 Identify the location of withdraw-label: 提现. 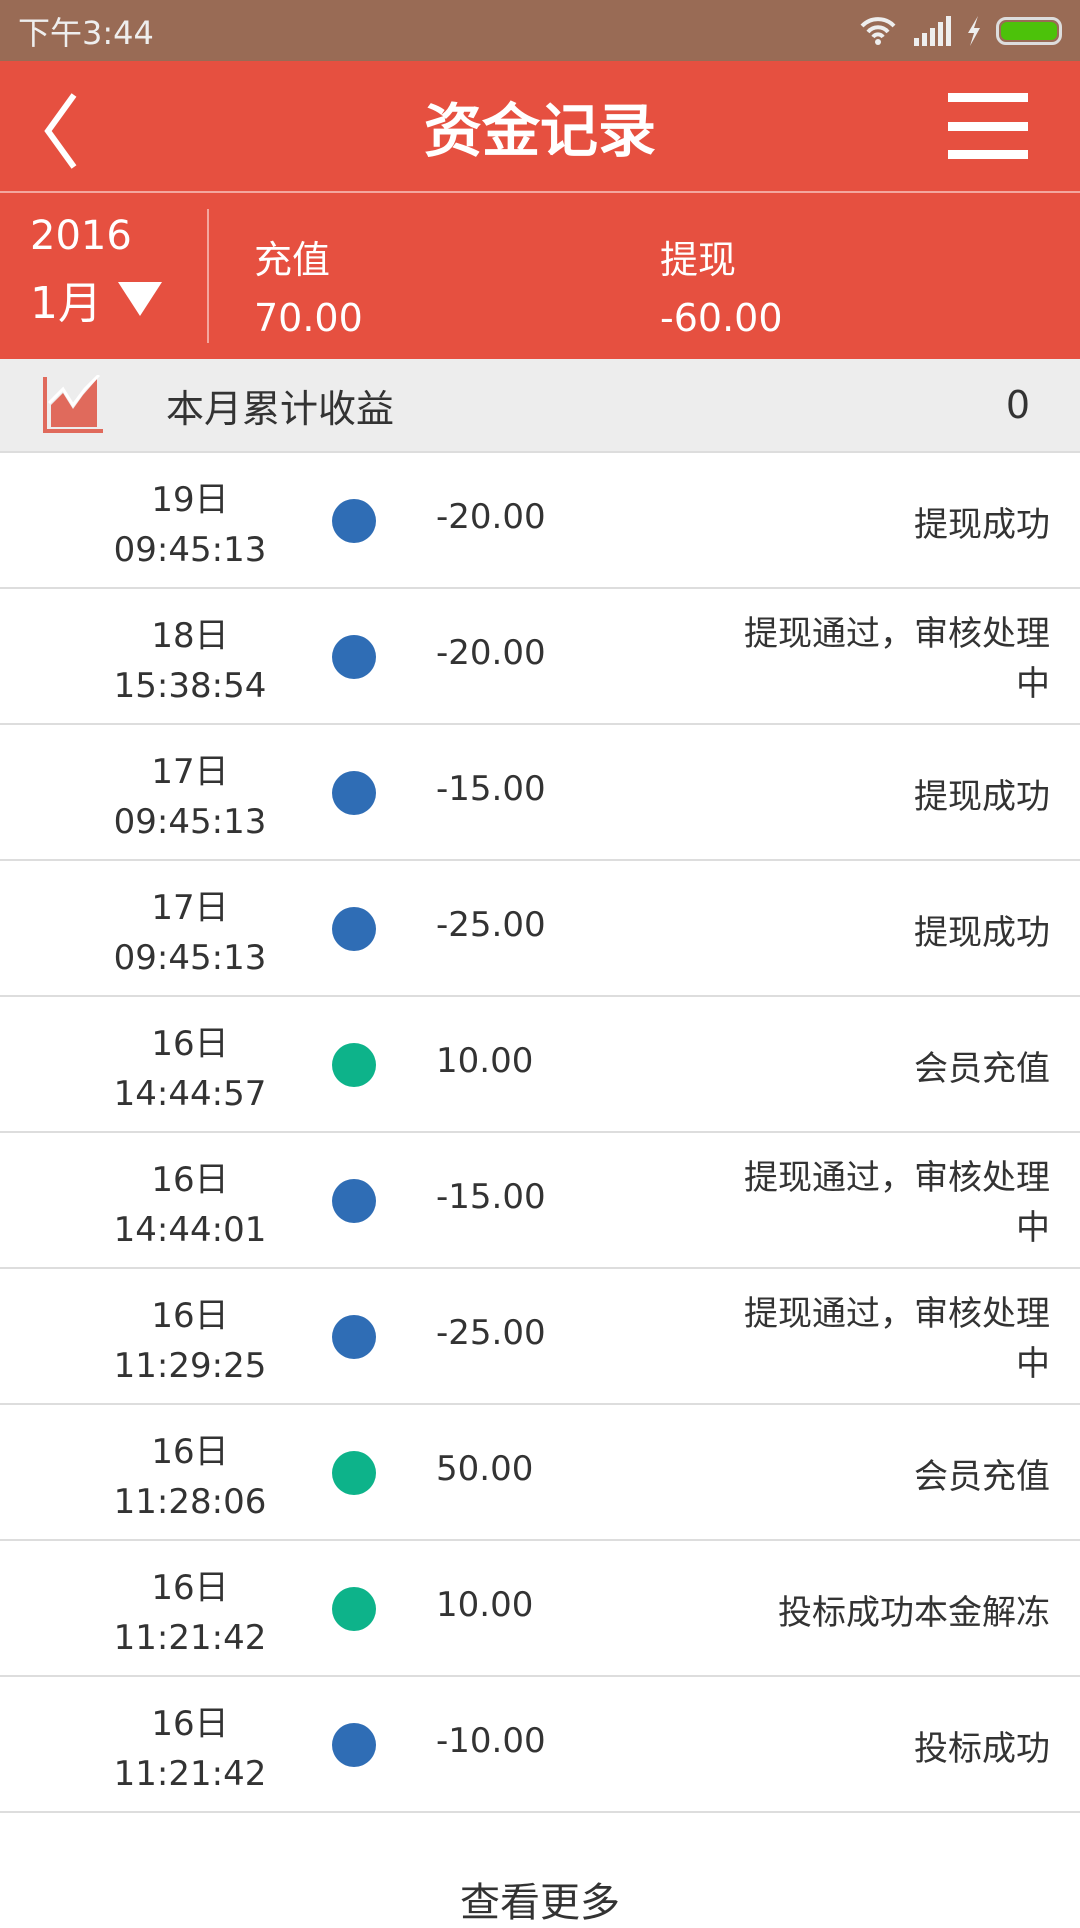
(698, 260).